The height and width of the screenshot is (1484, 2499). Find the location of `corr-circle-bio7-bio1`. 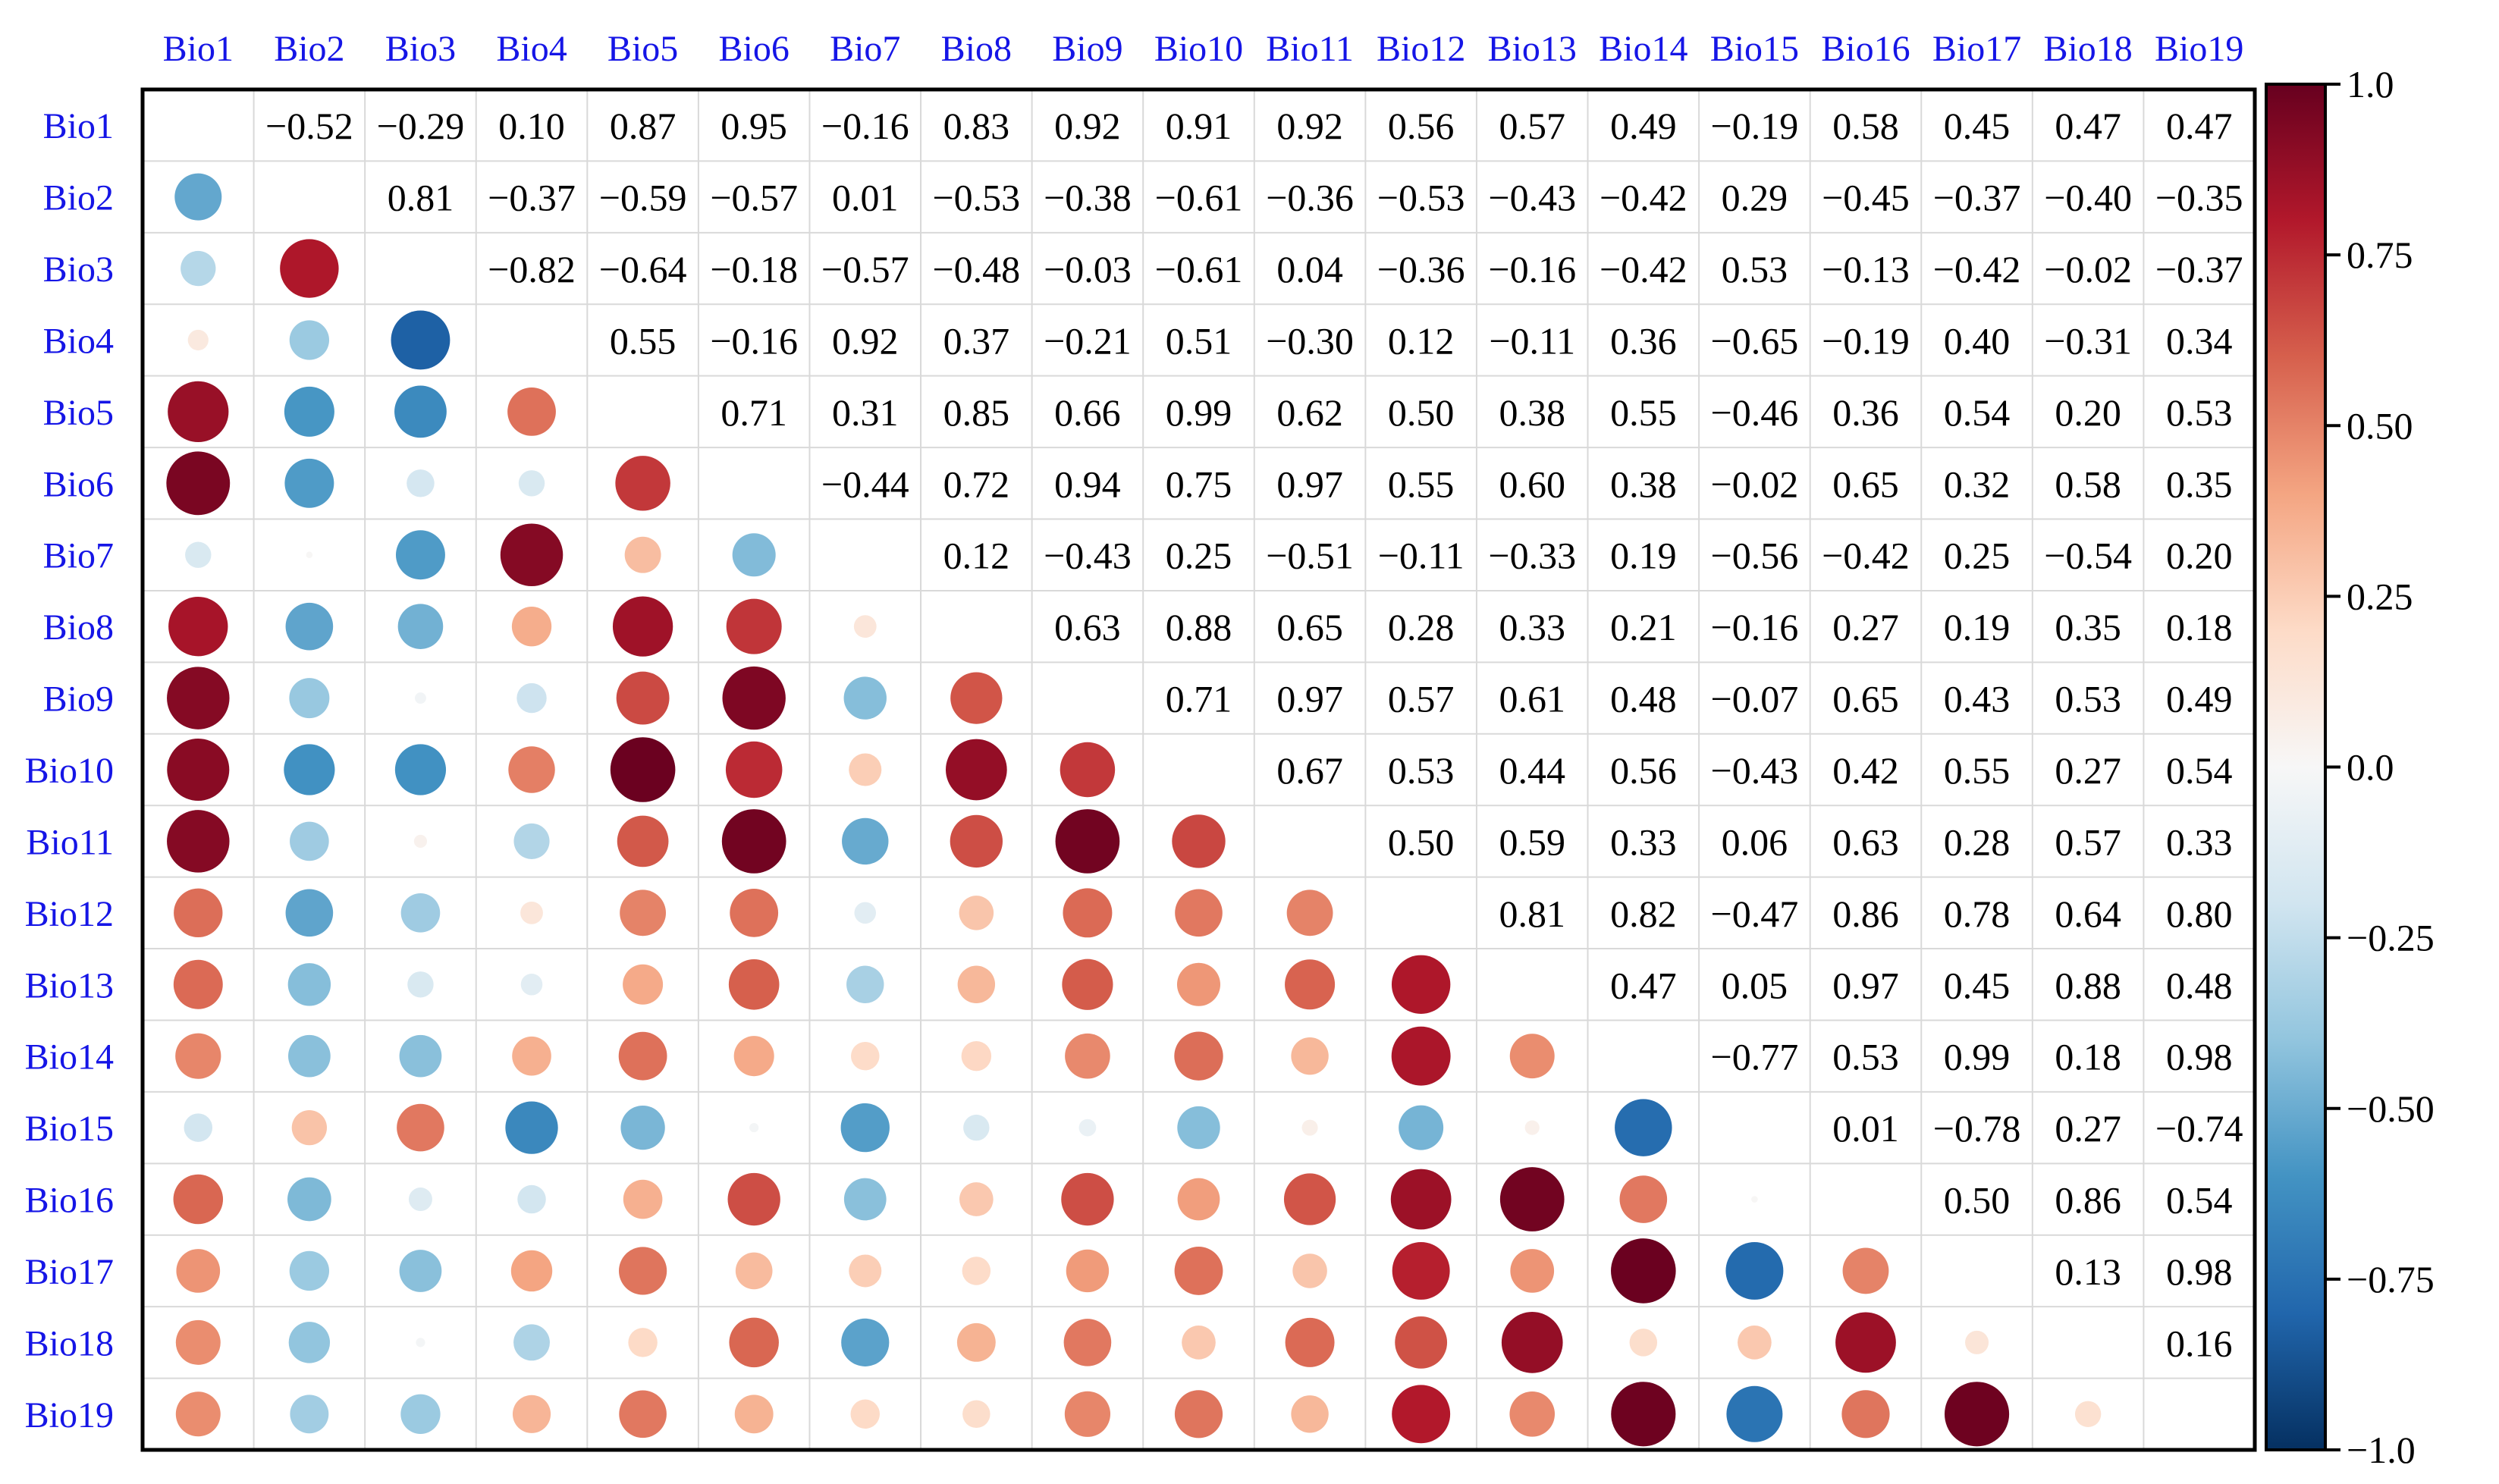

corr-circle-bio7-bio1 is located at coordinates (198, 555).